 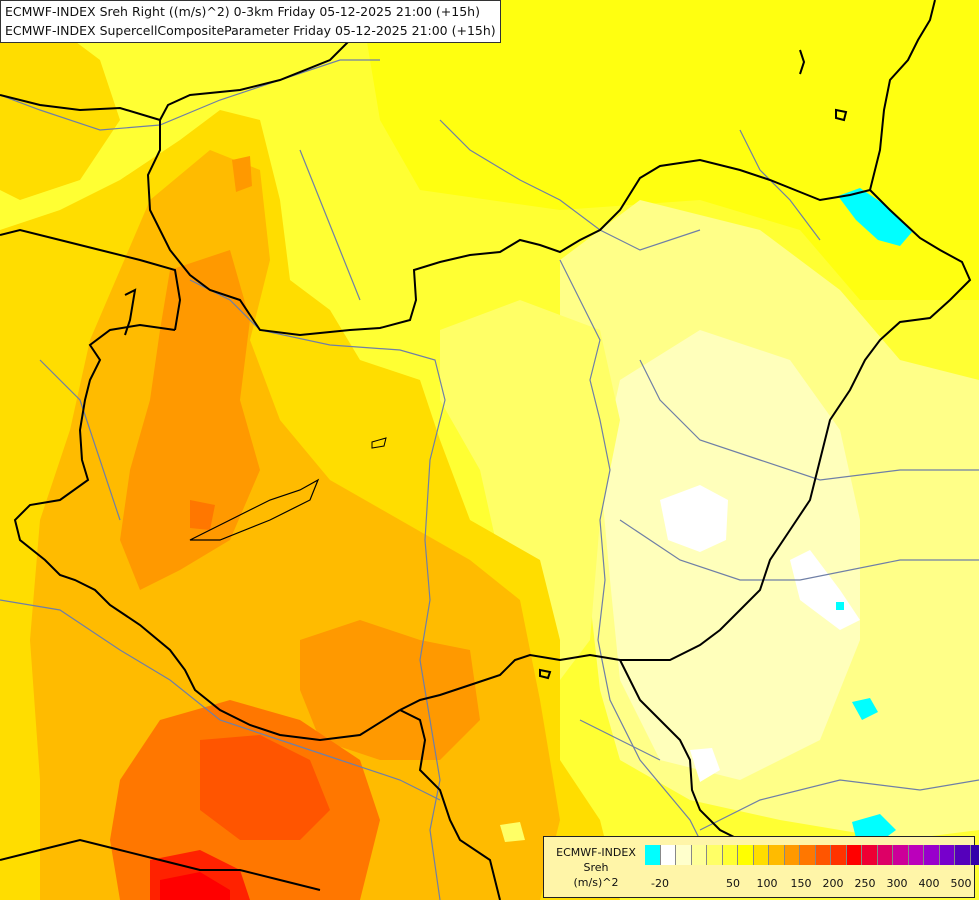 I want to click on legend-tick-label: 250, so click(x=865, y=883).